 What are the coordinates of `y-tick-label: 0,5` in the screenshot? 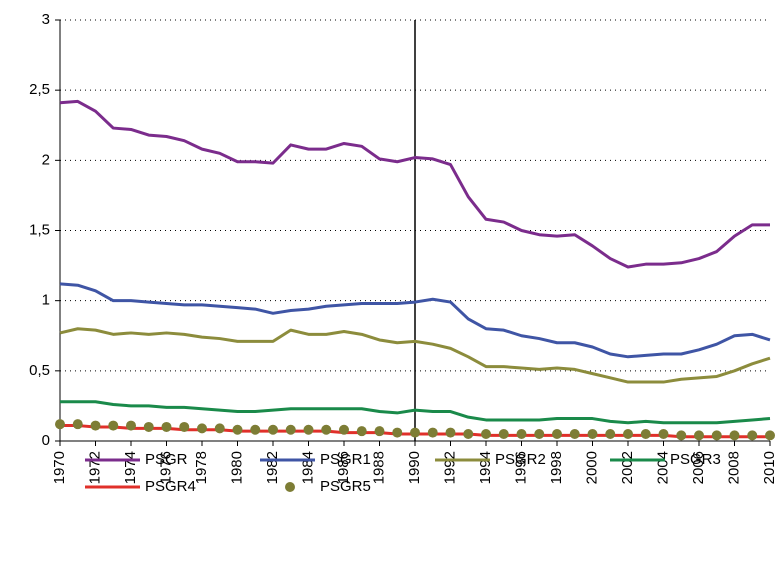 It's located at (39, 370).